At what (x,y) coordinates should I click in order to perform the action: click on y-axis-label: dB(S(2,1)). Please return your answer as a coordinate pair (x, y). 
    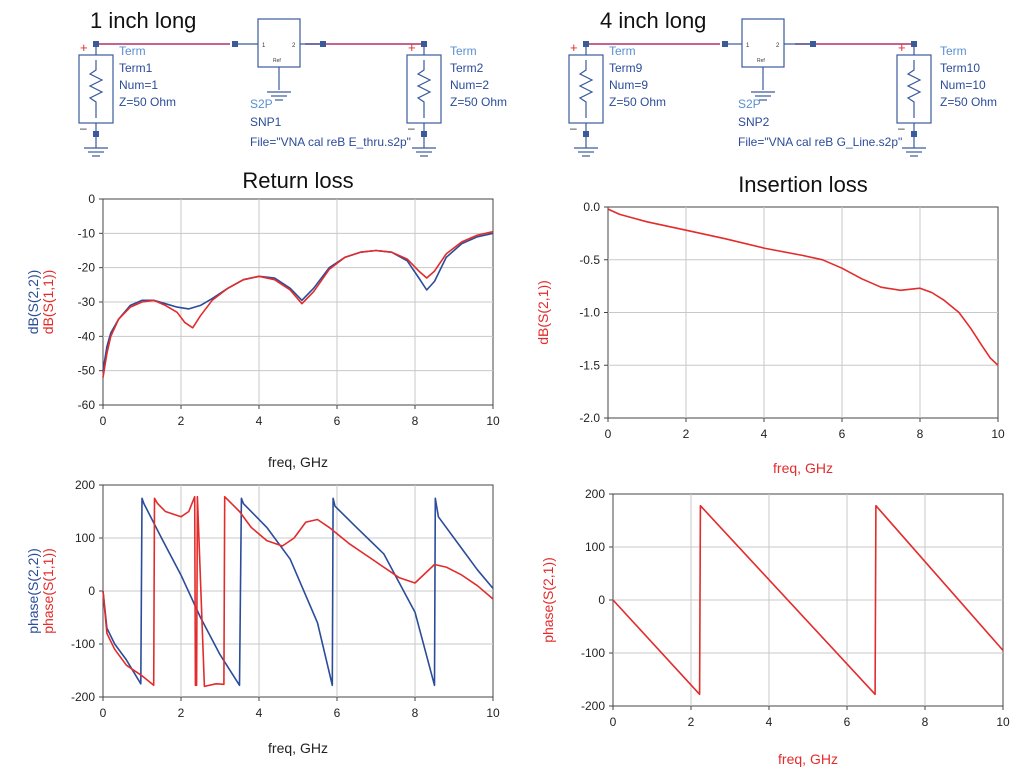
    Looking at the image, I should click on (543, 312).